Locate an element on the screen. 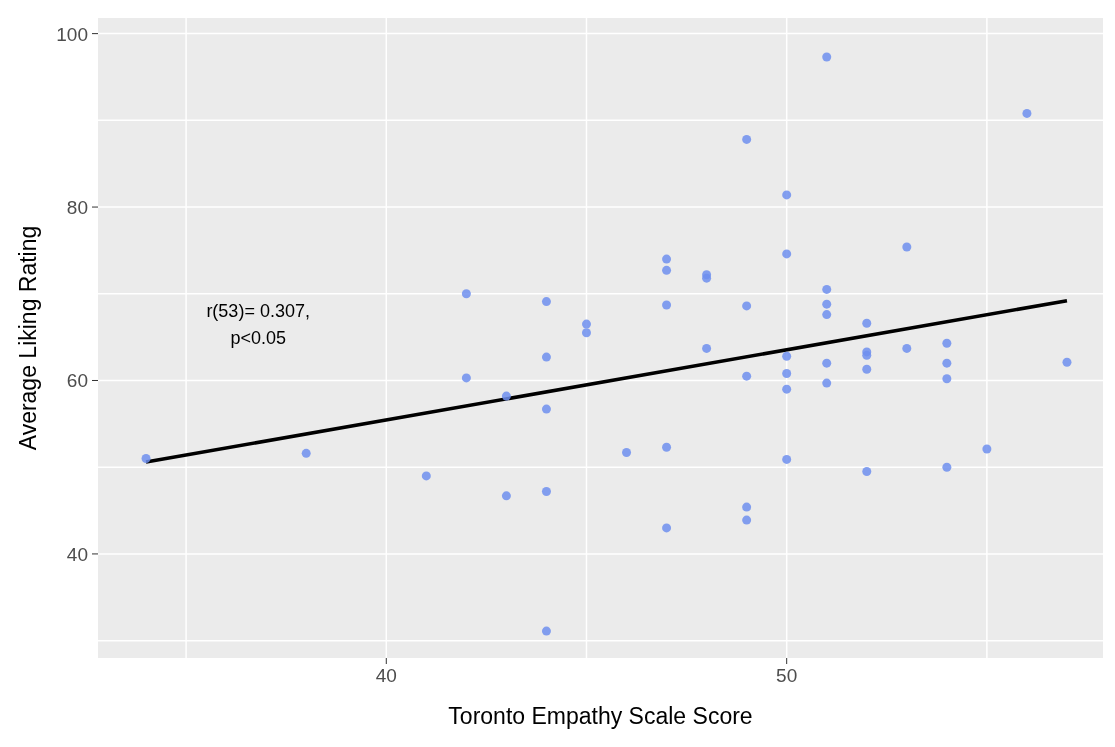 The image size is (1115, 747). y-tick-label: 100 is located at coordinates (72, 34).